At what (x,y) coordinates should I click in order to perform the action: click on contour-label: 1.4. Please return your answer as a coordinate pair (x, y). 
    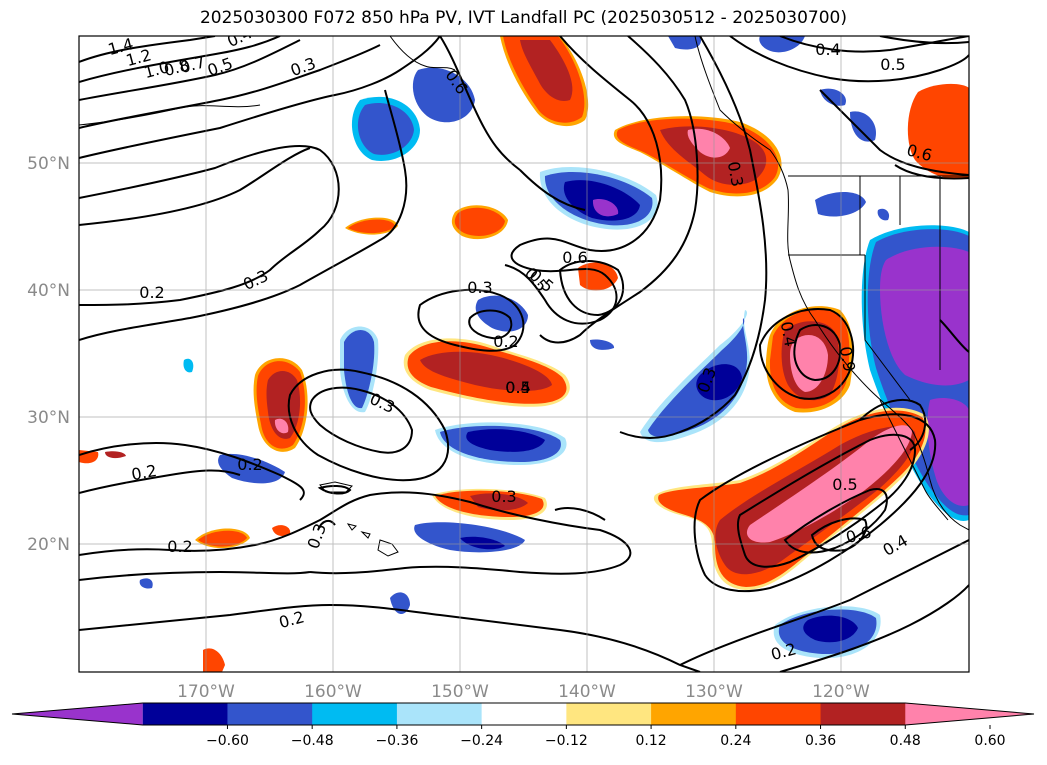
    Looking at the image, I should click on (121, 46).